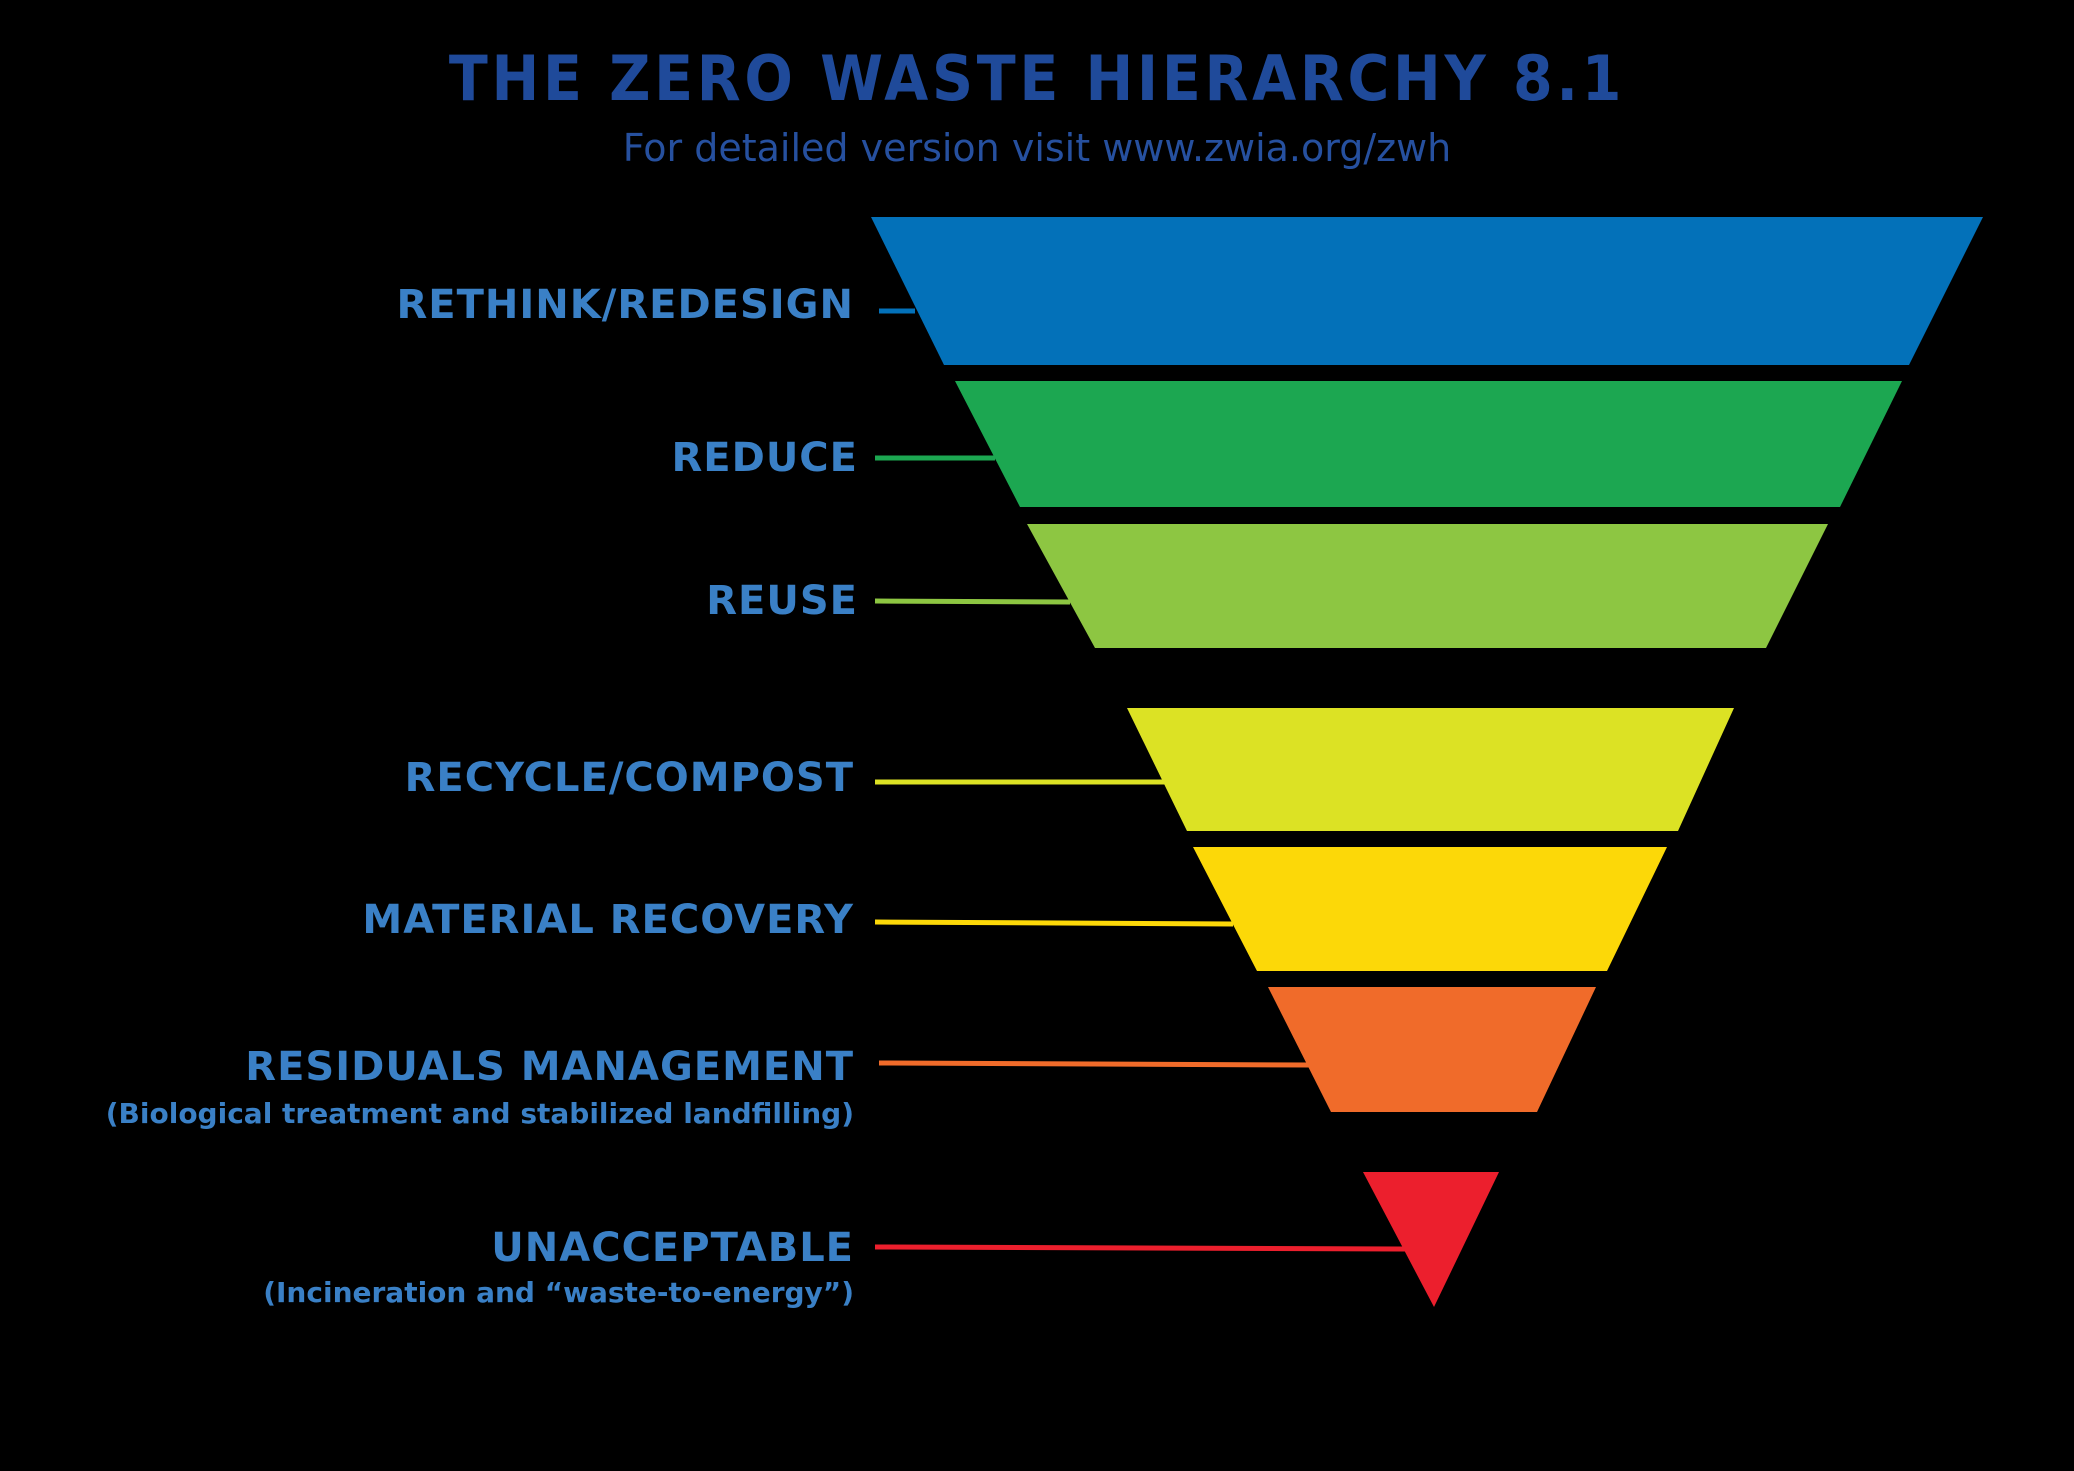  What do you see at coordinates (1037, 78) in the screenshot?
I see `diagram-title: THE ZERO WASTE HIERARCHY 8.1` at bounding box center [1037, 78].